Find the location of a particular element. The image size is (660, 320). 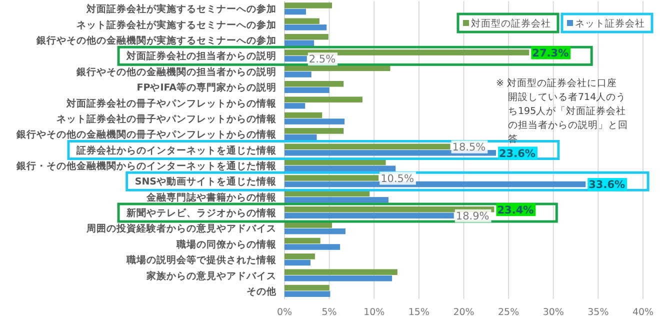

y-tick-label: 対面証券会社の冊子やパンフレットからの情報 is located at coordinates (172, 103).